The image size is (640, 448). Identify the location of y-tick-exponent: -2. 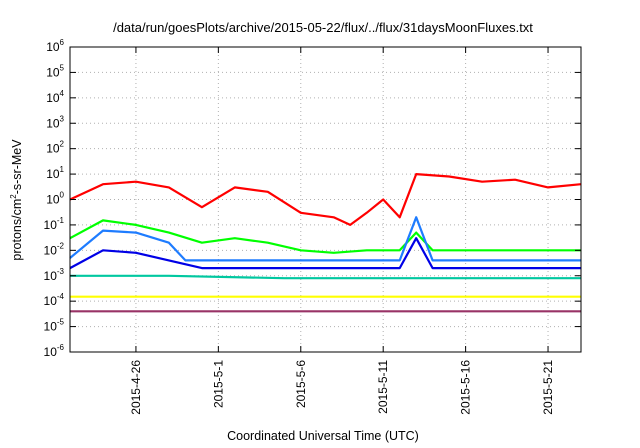
(61, 245).